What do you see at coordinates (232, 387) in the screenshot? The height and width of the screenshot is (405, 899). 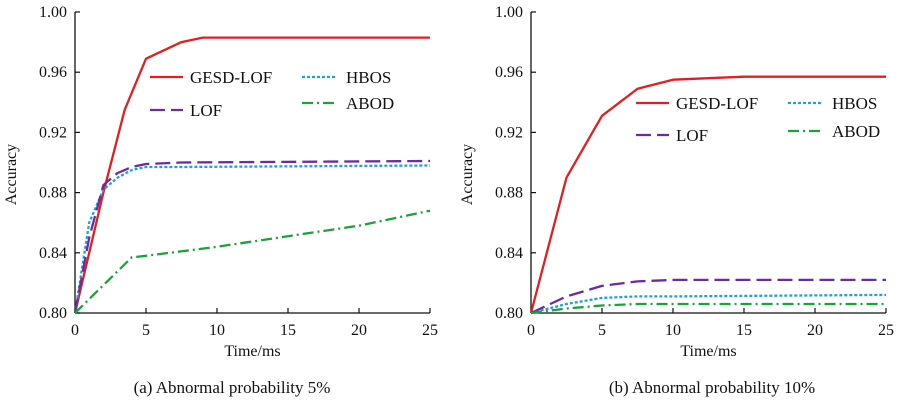 I see `panel-caption: (a) Abnormal probability 5%` at bounding box center [232, 387].